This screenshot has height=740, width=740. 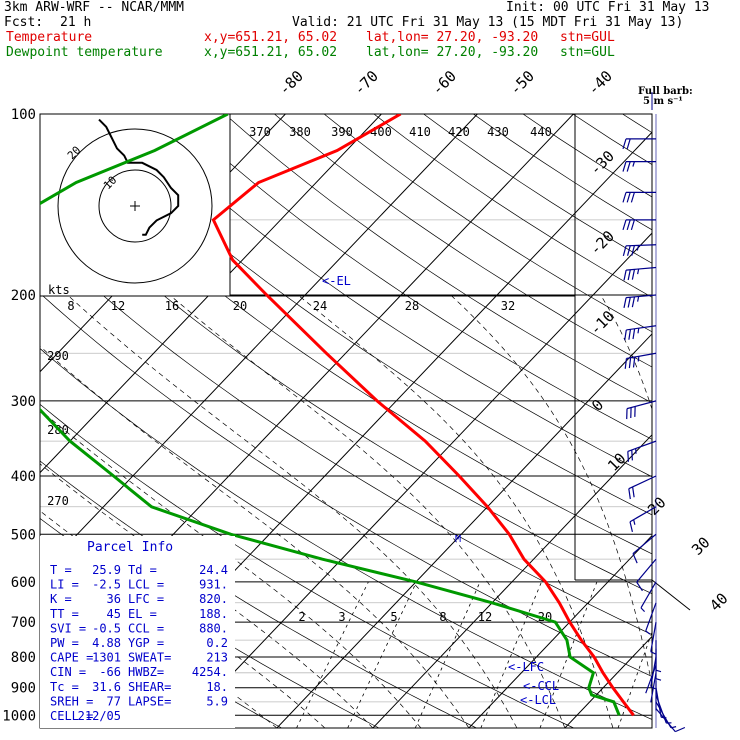 What do you see at coordinates (114, 614) in the screenshot?
I see `parcel-info-value: 45` at bounding box center [114, 614].